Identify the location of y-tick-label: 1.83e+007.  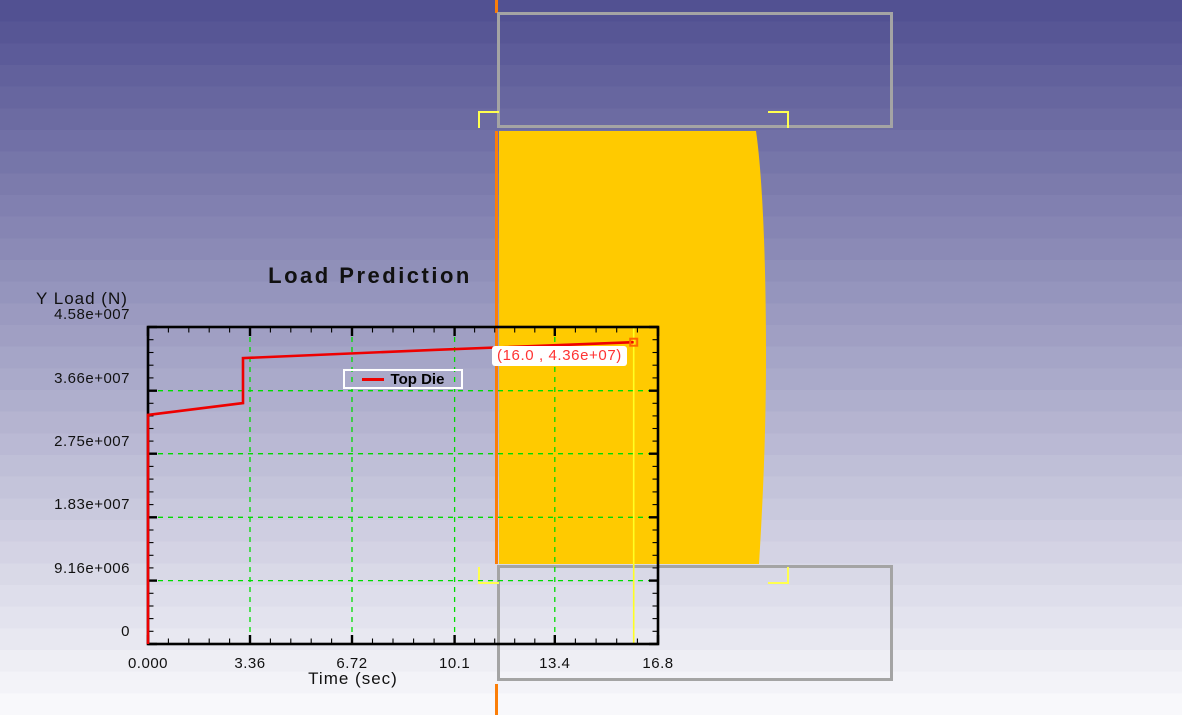
(92, 505).